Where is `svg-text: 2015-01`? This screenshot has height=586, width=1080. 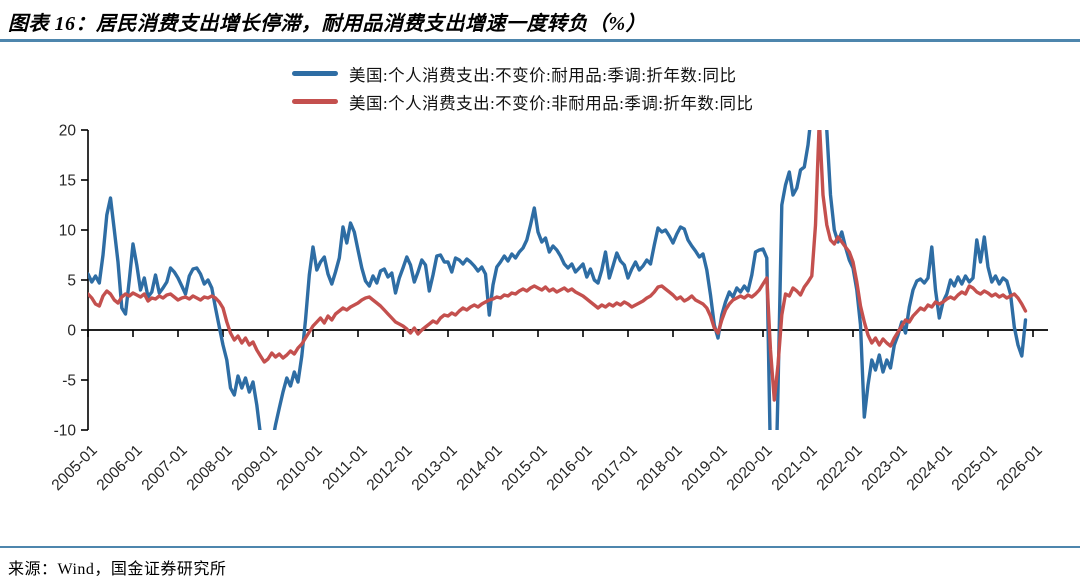
svg-text: 2015-01 is located at coordinates (525, 468).